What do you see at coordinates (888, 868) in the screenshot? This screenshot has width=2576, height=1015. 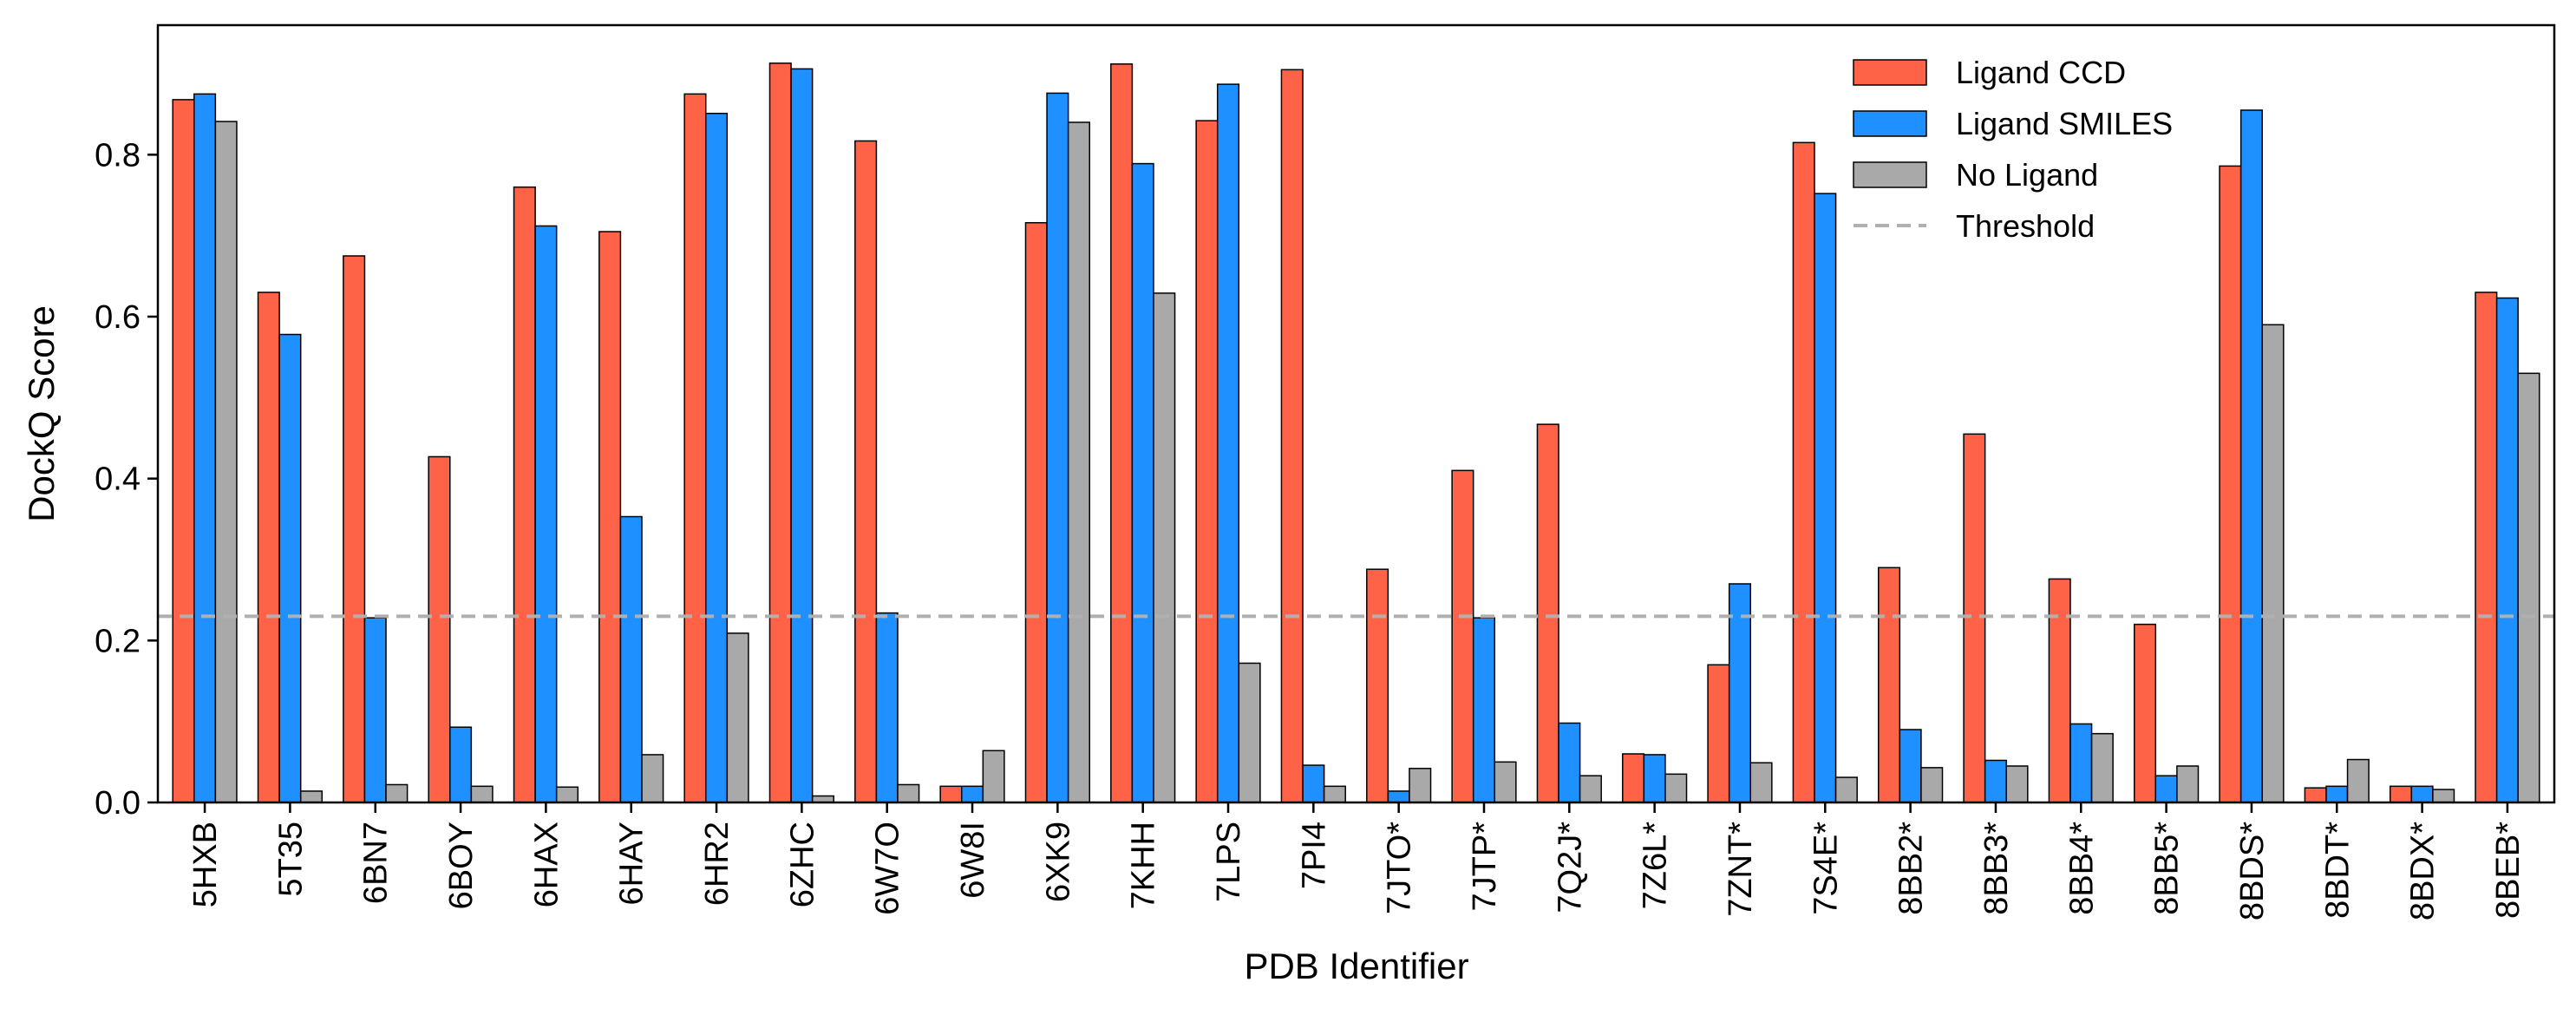 I see `x-tick-label: 6W7O` at bounding box center [888, 868].